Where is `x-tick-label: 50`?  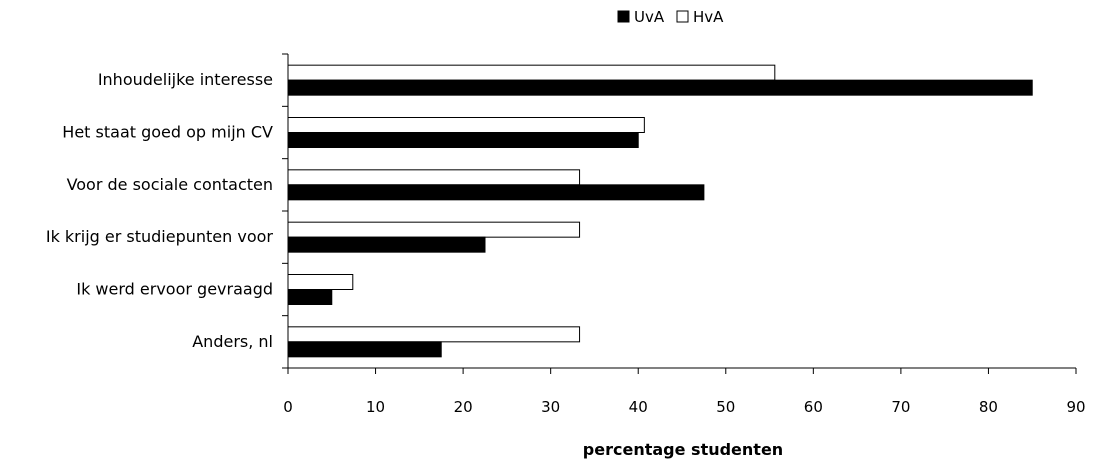
x-tick-label: 50 is located at coordinates (725, 407).